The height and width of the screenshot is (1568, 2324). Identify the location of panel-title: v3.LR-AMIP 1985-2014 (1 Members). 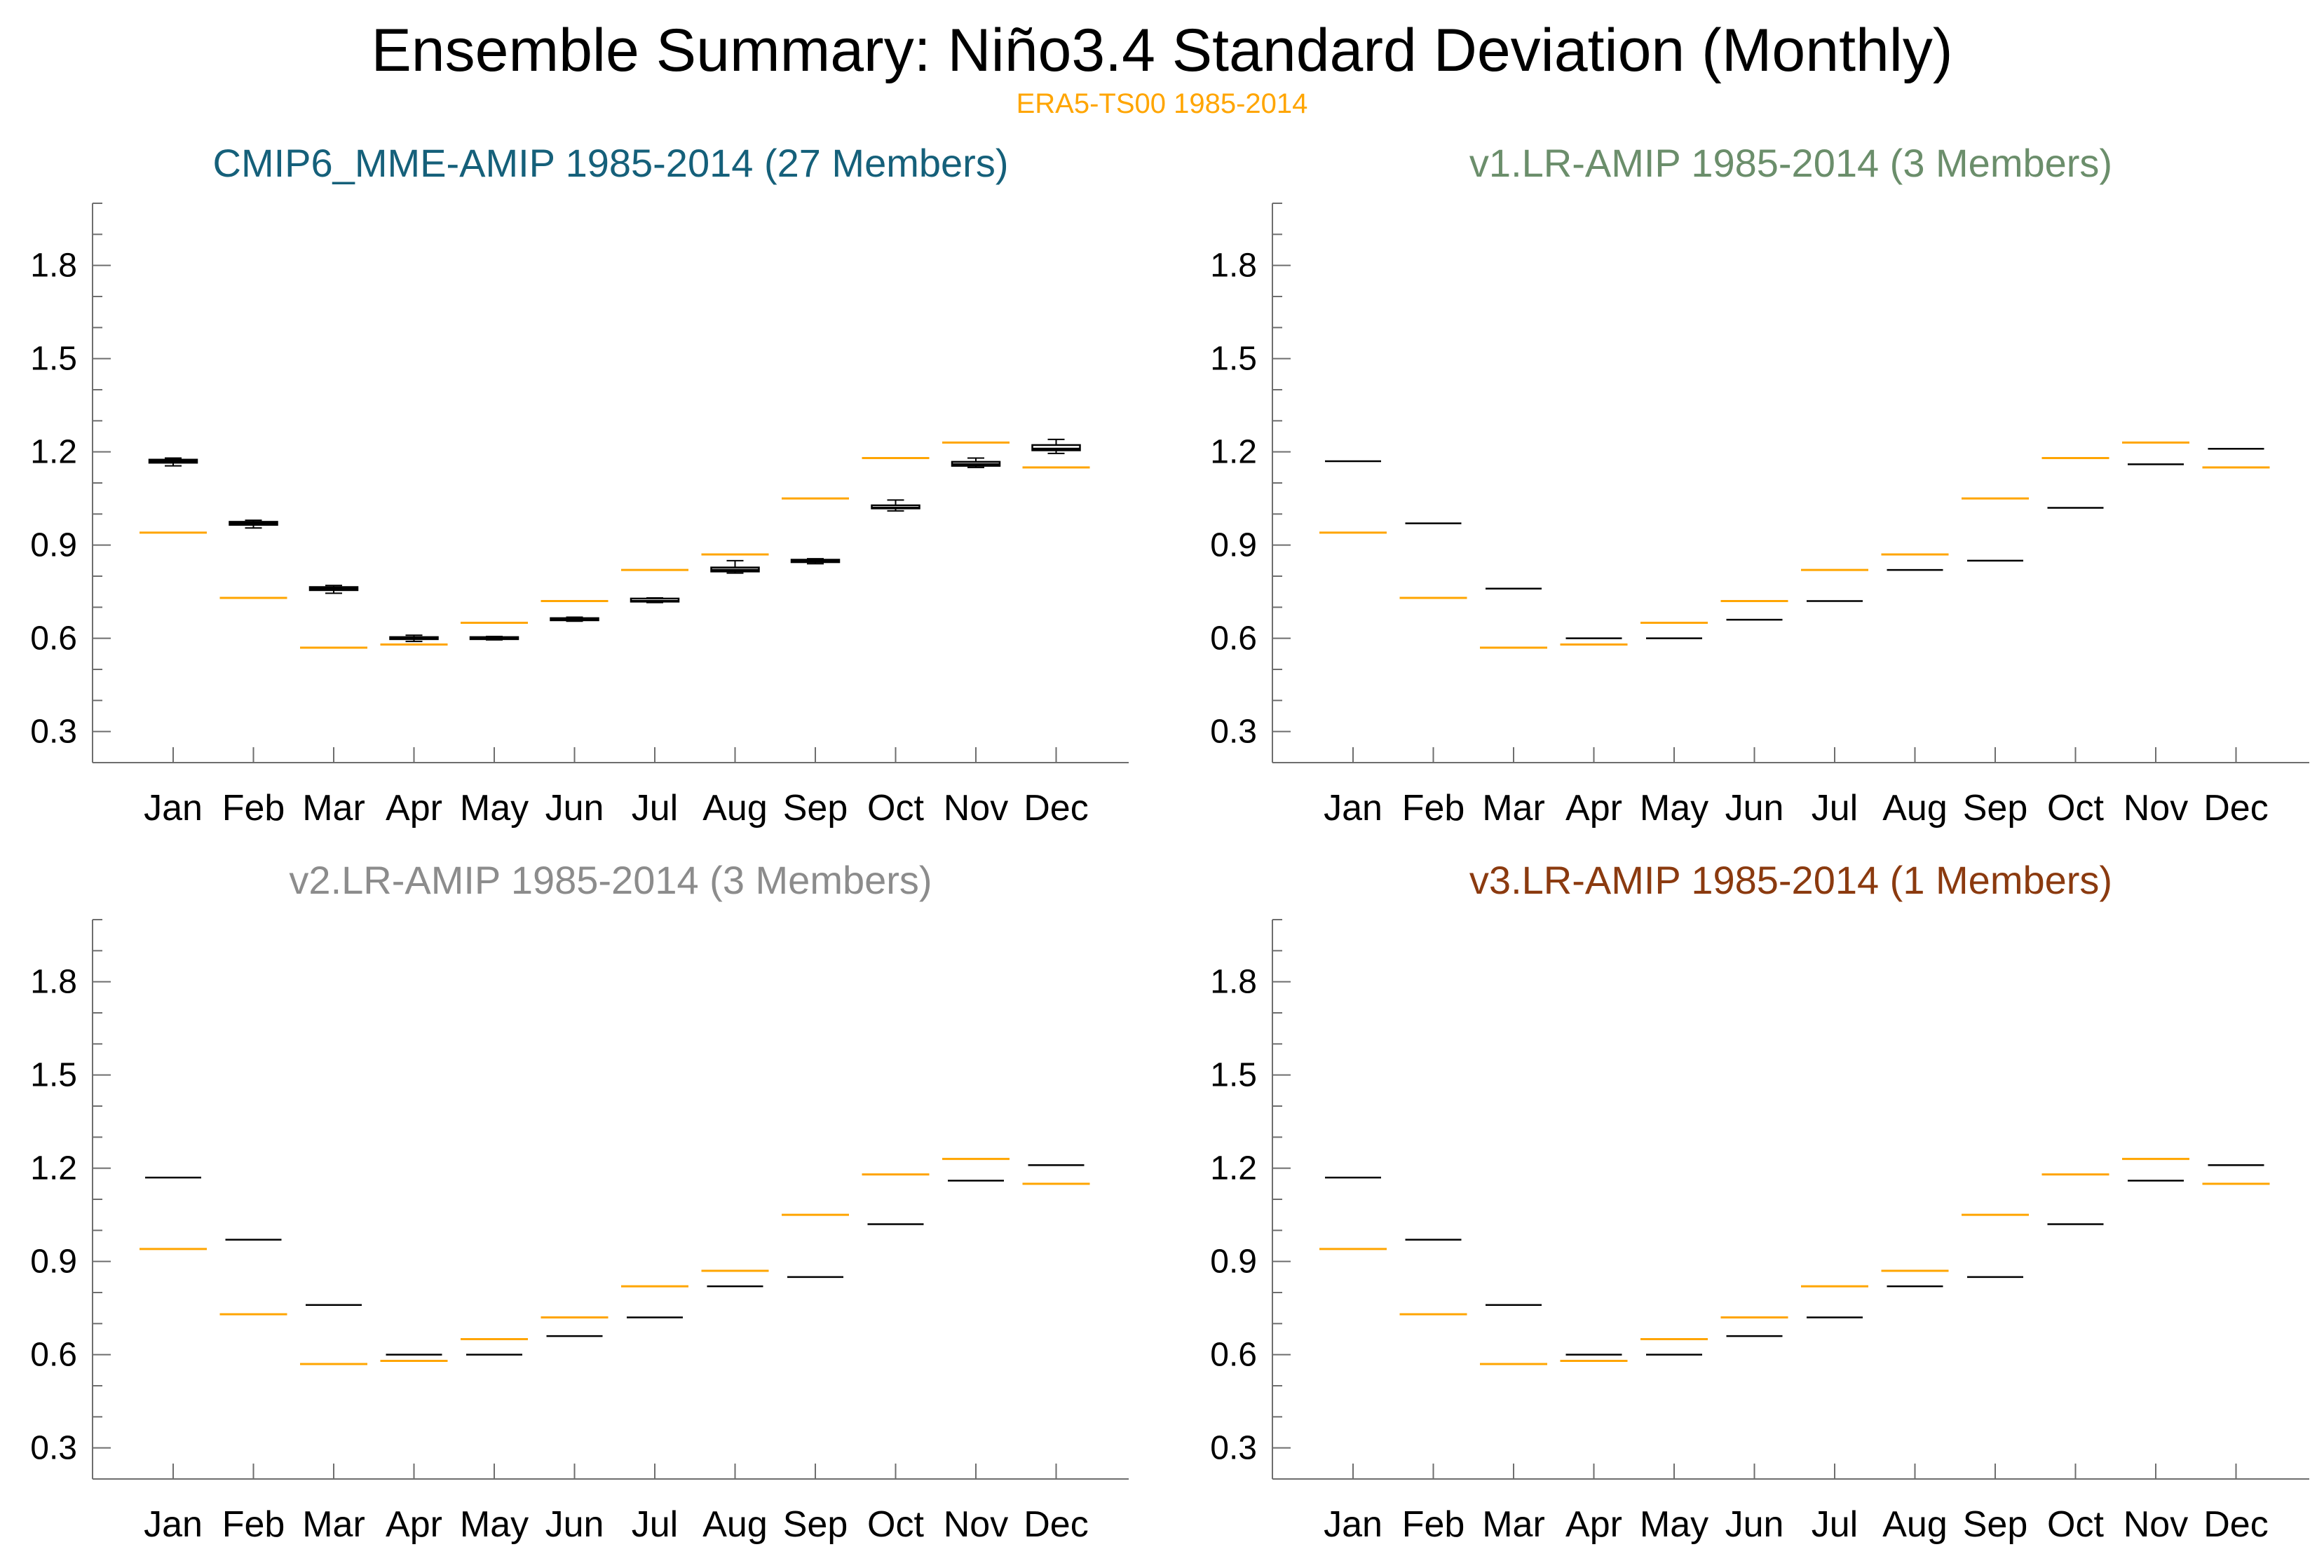
(1790, 880).